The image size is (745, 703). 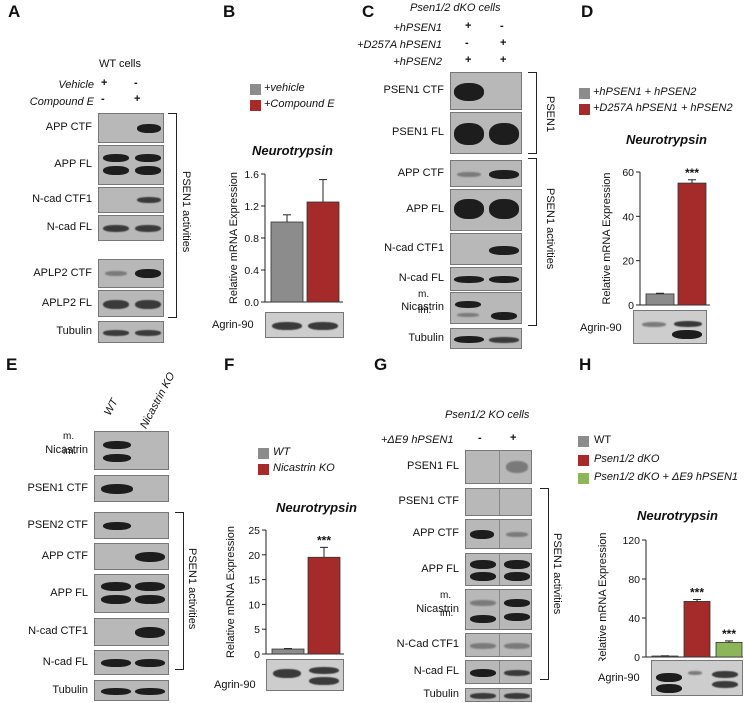 What do you see at coordinates (513, 438) in the screenshot?
I see `panel-g-mark: +` at bounding box center [513, 438].